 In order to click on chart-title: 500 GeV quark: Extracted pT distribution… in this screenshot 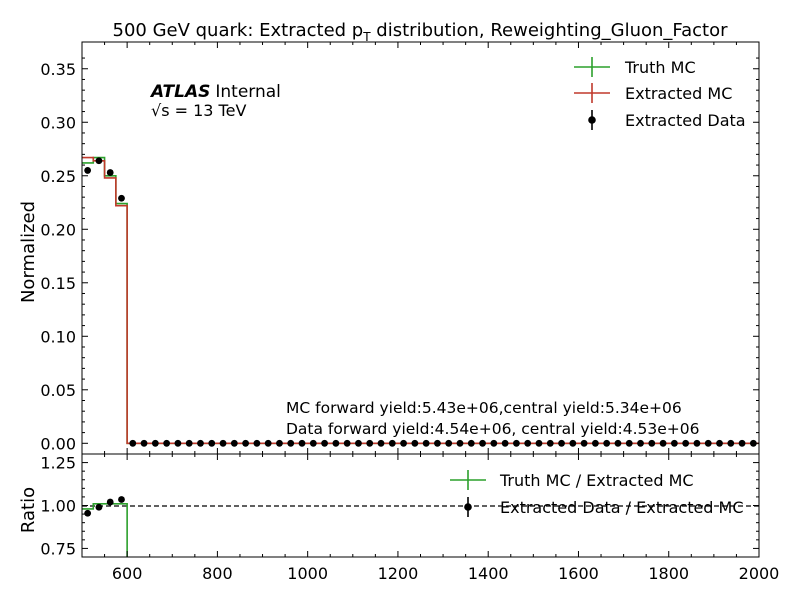, I will do `click(421, 32)`.